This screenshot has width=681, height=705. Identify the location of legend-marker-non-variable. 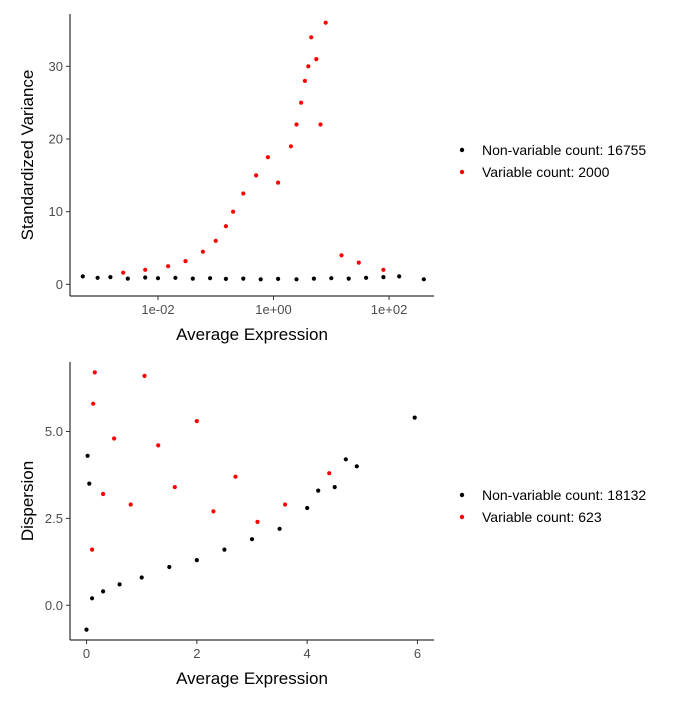
(462, 150).